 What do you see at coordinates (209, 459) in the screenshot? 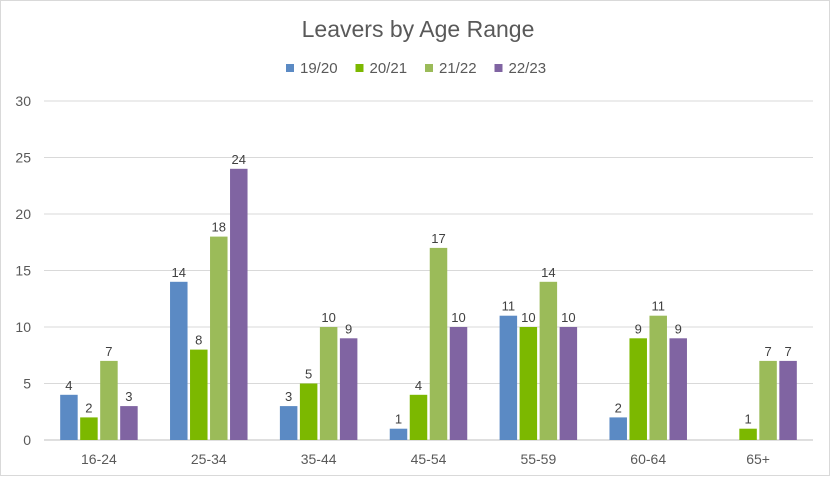
I see `x-tick-label: 25-34` at bounding box center [209, 459].